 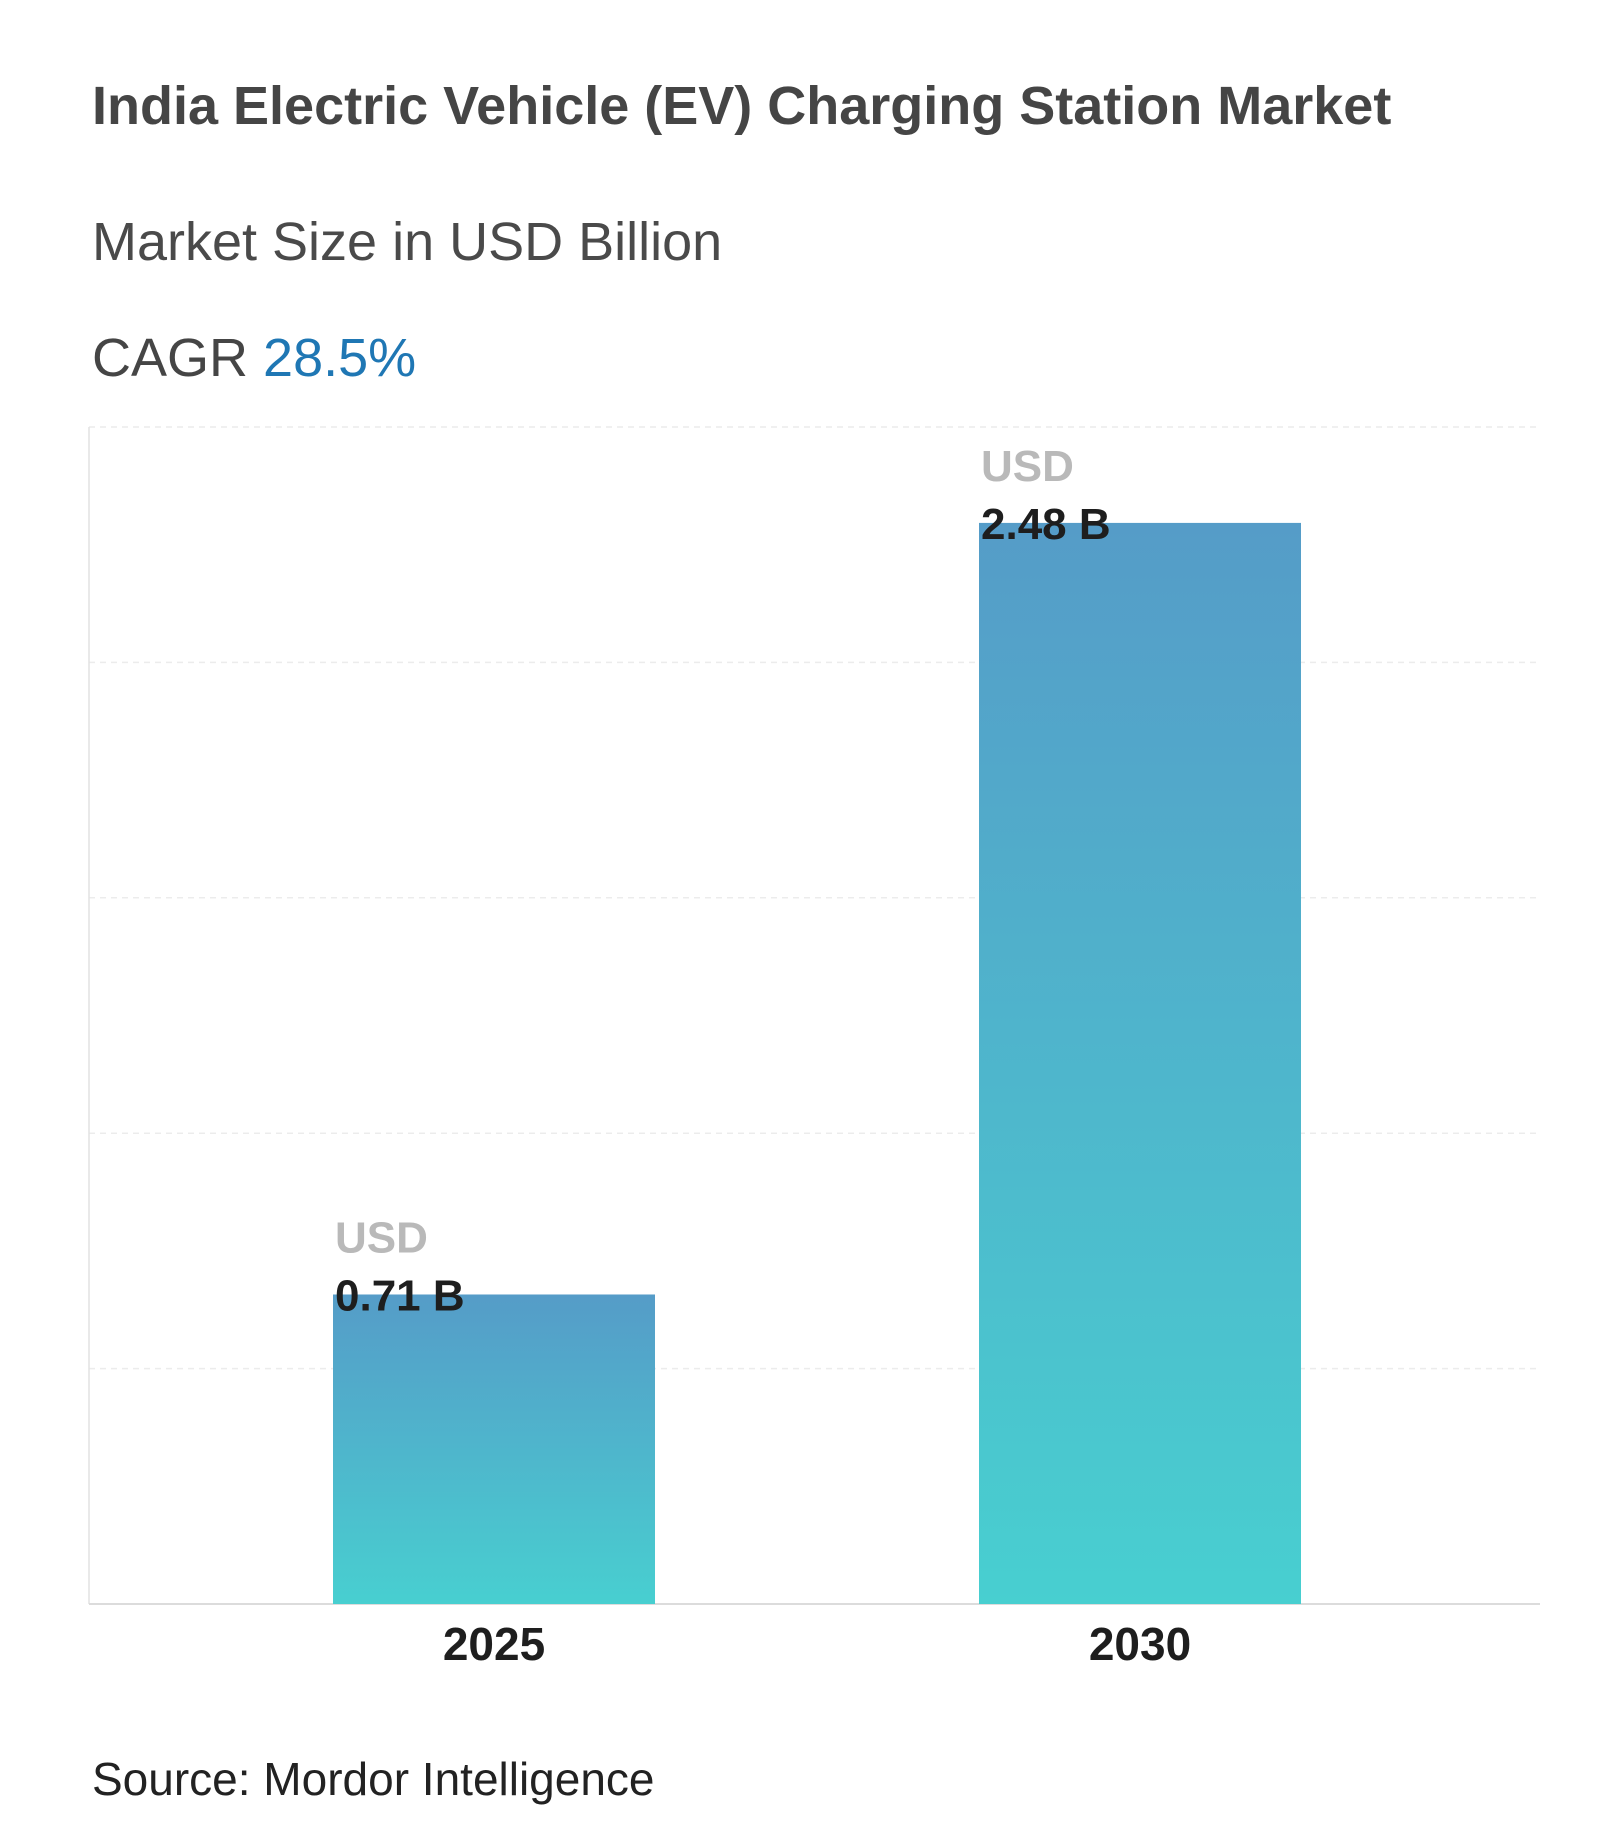 I want to click on x-tick-label: 2030, so click(x=1140, y=1644).